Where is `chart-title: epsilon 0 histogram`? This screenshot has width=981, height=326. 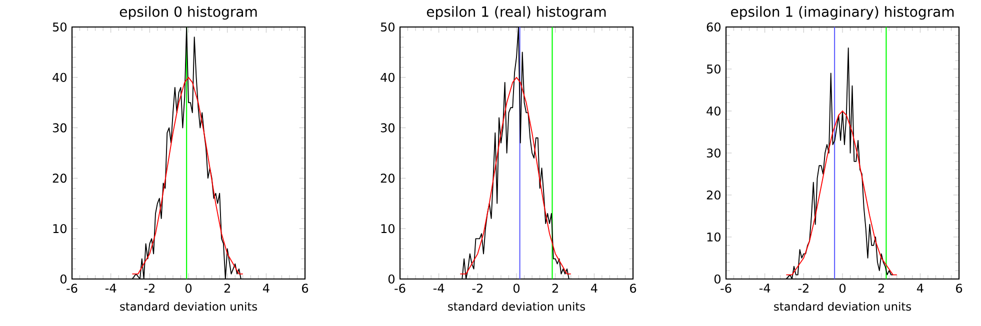
chart-title: epsilon 0 histogram is located at coordinates (188, 13).